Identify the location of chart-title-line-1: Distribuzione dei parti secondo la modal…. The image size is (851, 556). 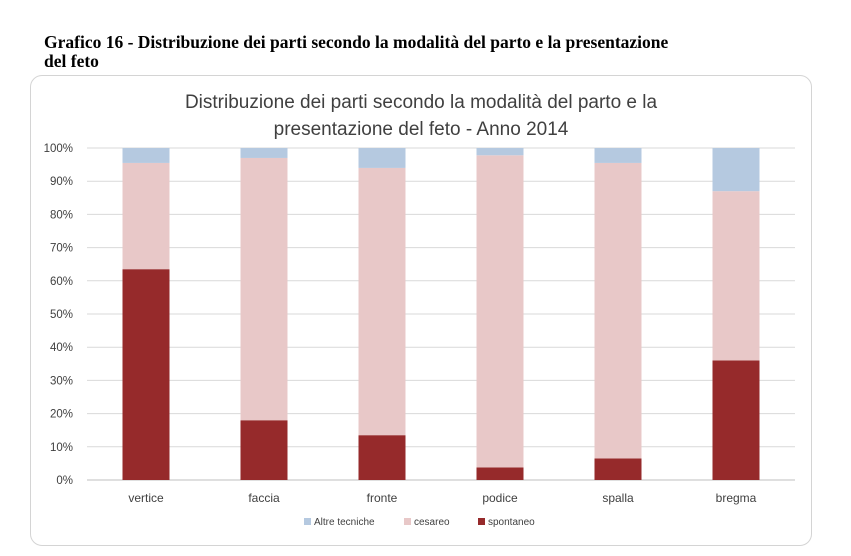
(421, 102).